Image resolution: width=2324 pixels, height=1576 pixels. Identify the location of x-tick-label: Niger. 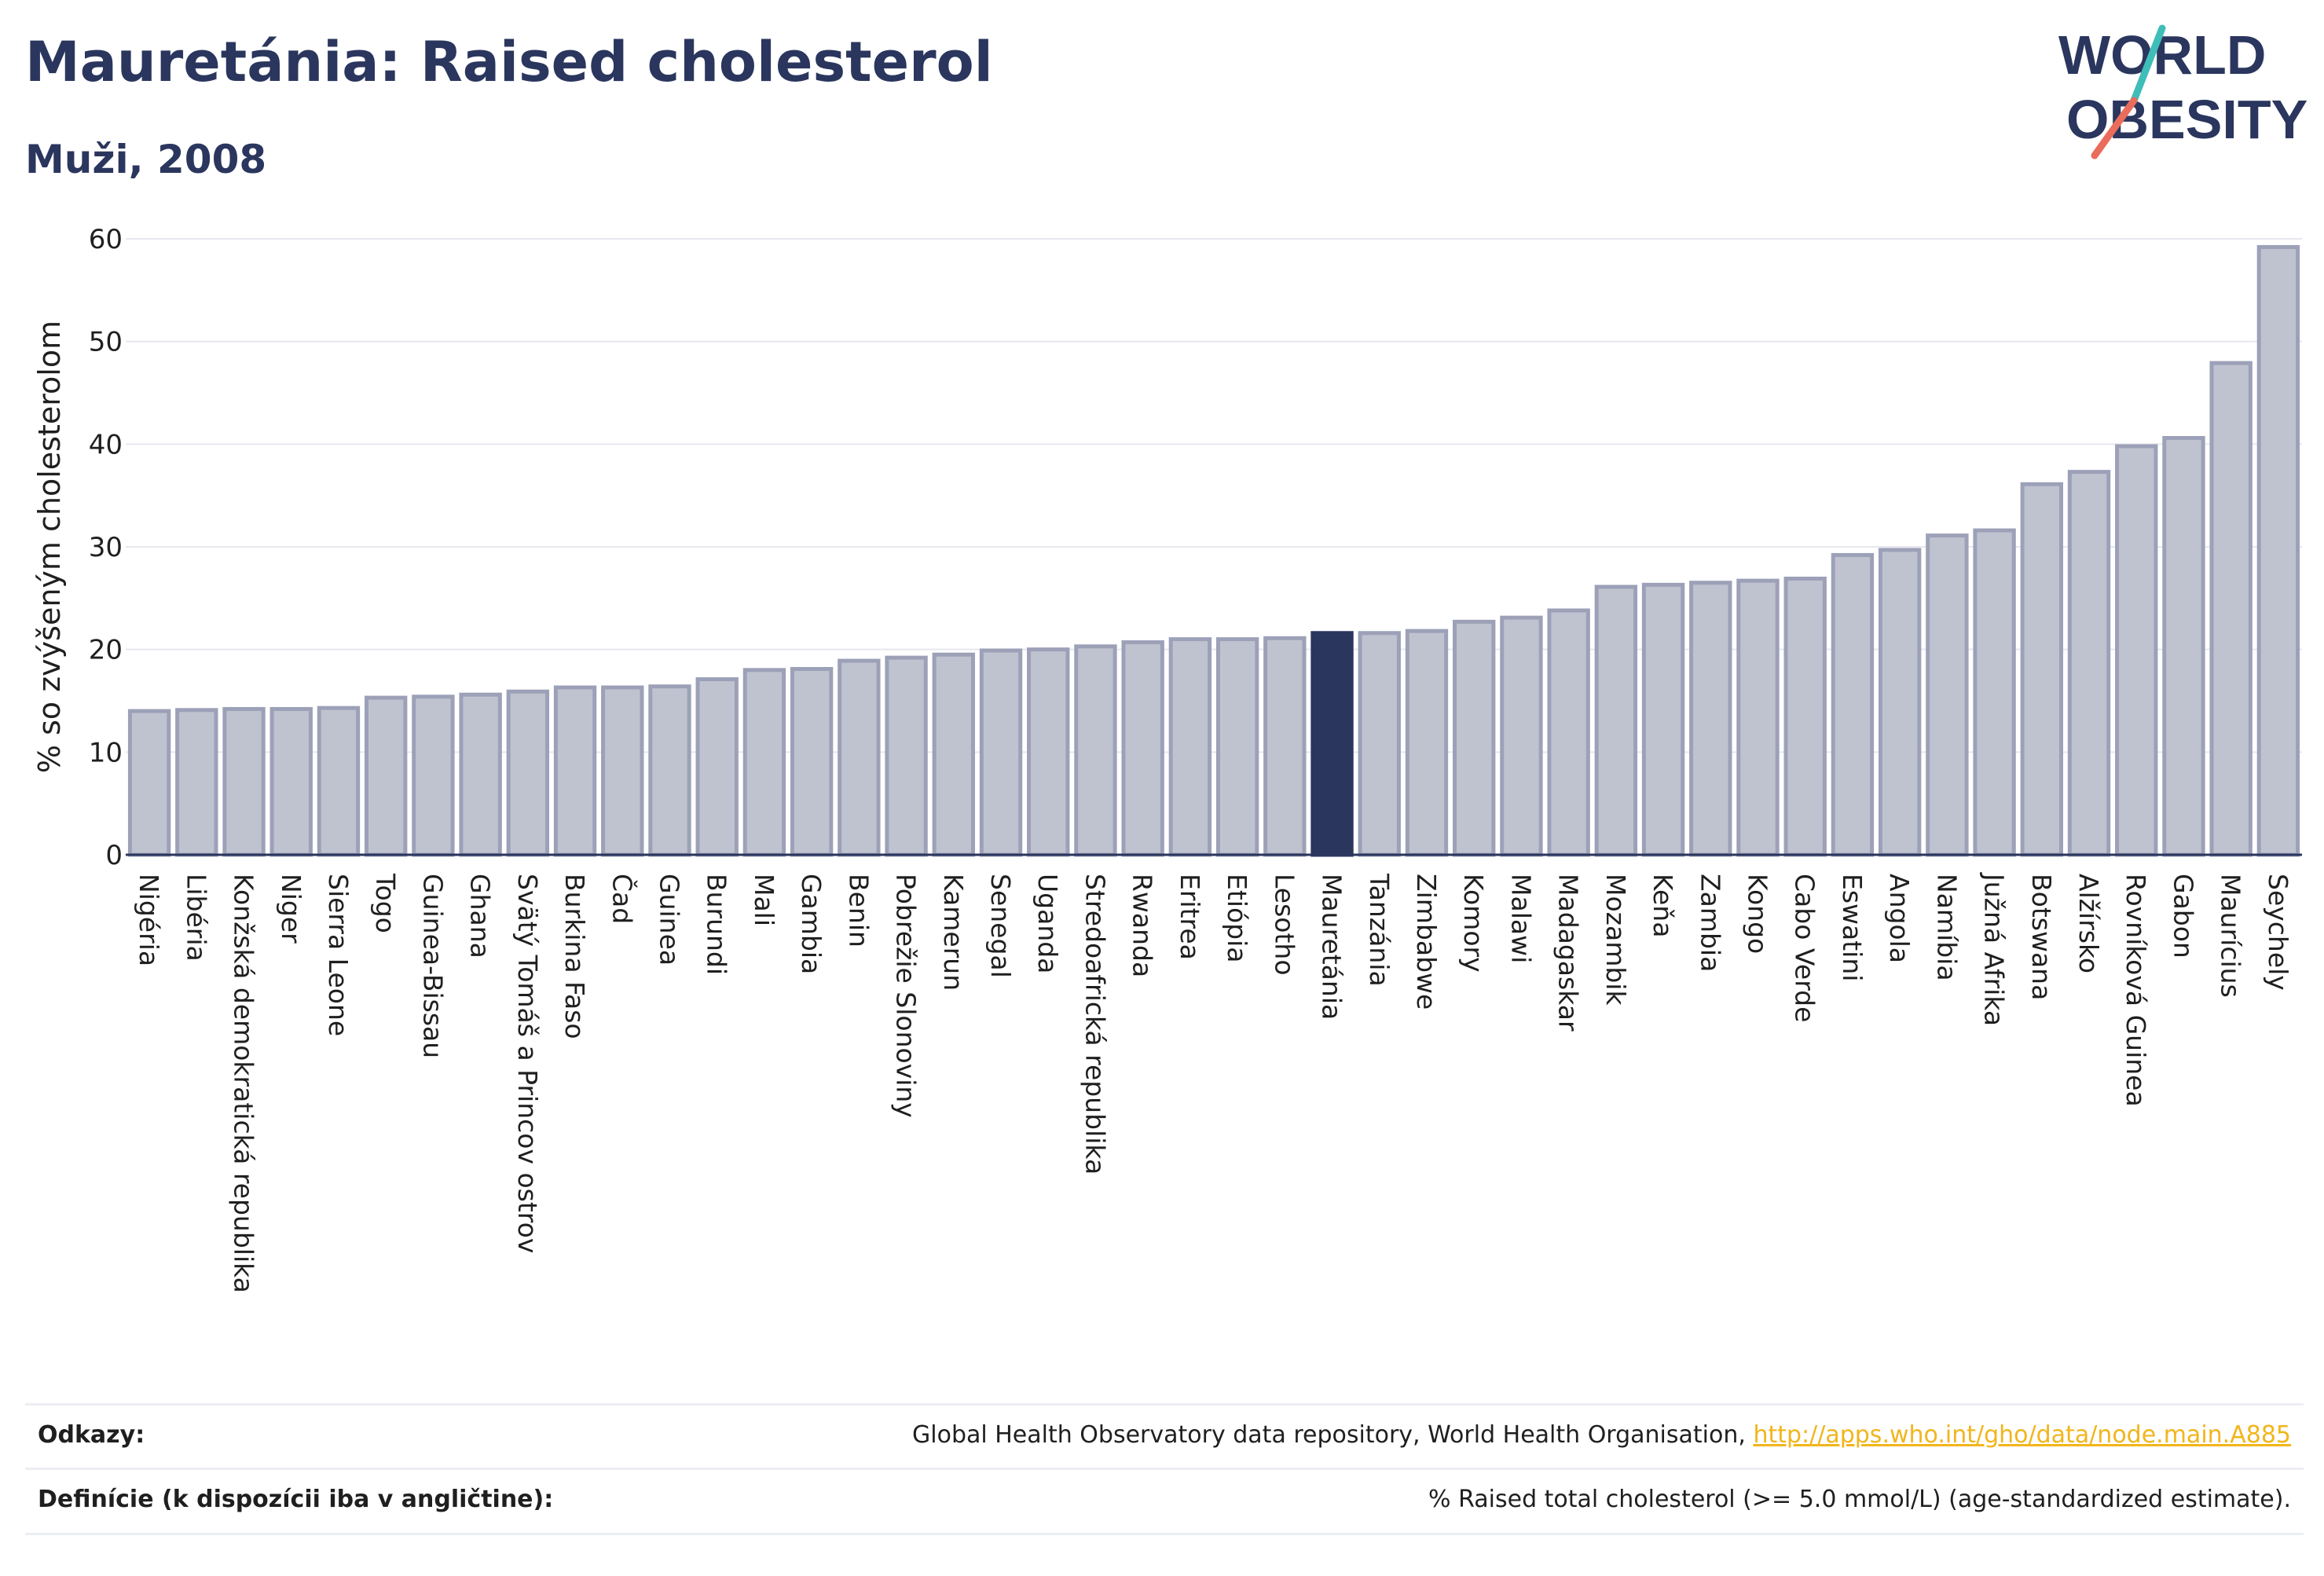
(291, 909).